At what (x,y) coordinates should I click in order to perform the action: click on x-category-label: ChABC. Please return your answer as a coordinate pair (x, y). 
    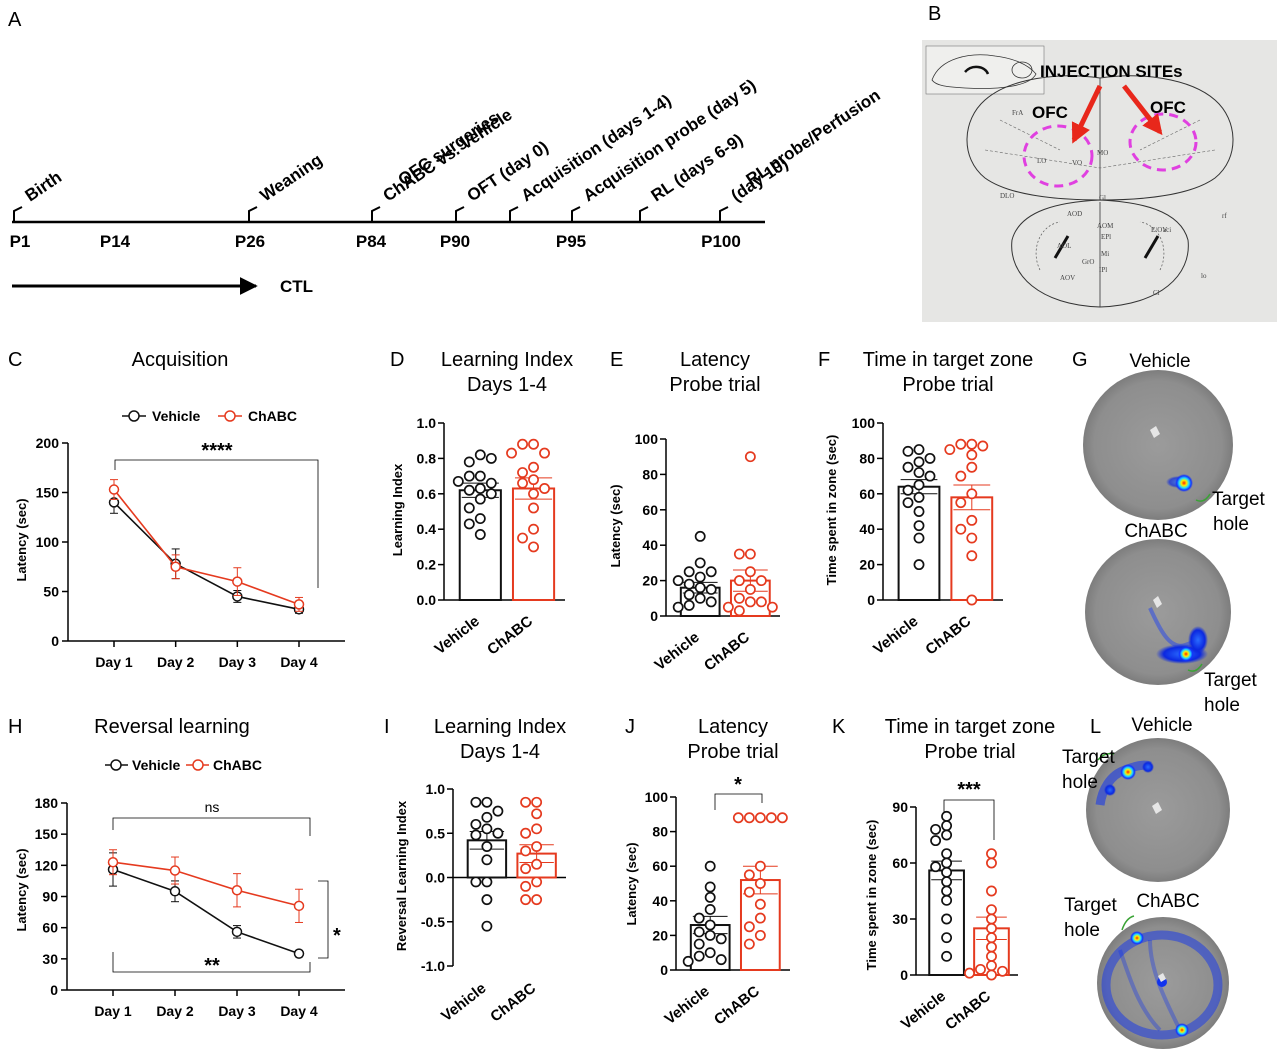
    Looking at the image, I should click on (948, 636).